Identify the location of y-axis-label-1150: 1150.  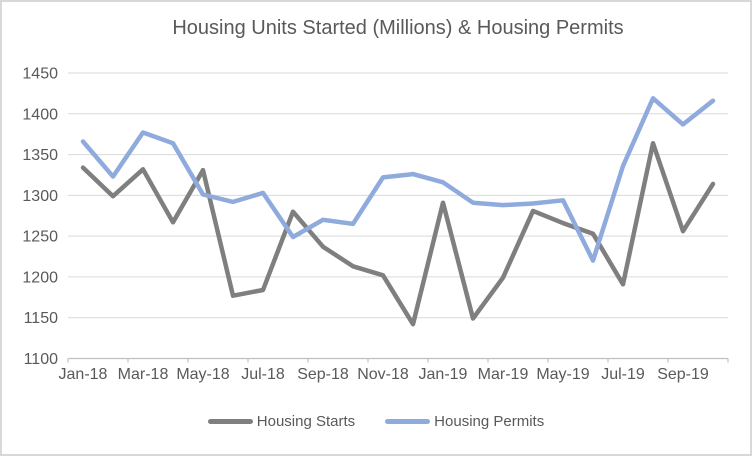
(41, 318).